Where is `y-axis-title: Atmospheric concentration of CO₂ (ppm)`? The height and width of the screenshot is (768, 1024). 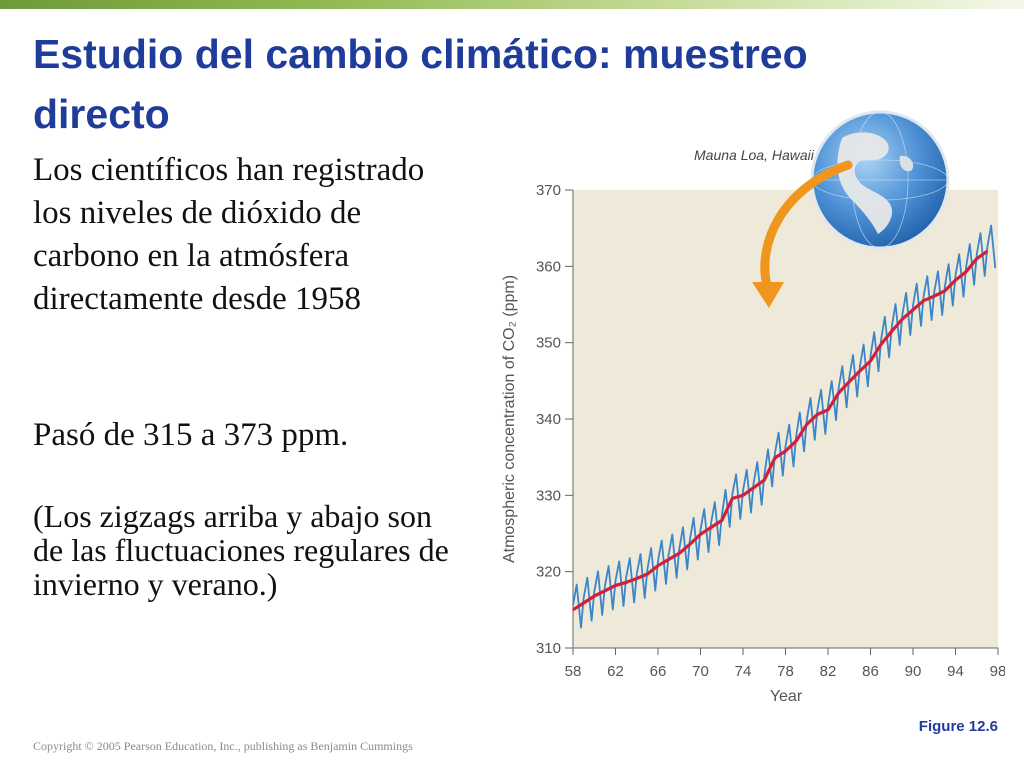
y-axis-title: Atmospheric concentration of CO₂ (ppm) is located at coordinates (509, 419).